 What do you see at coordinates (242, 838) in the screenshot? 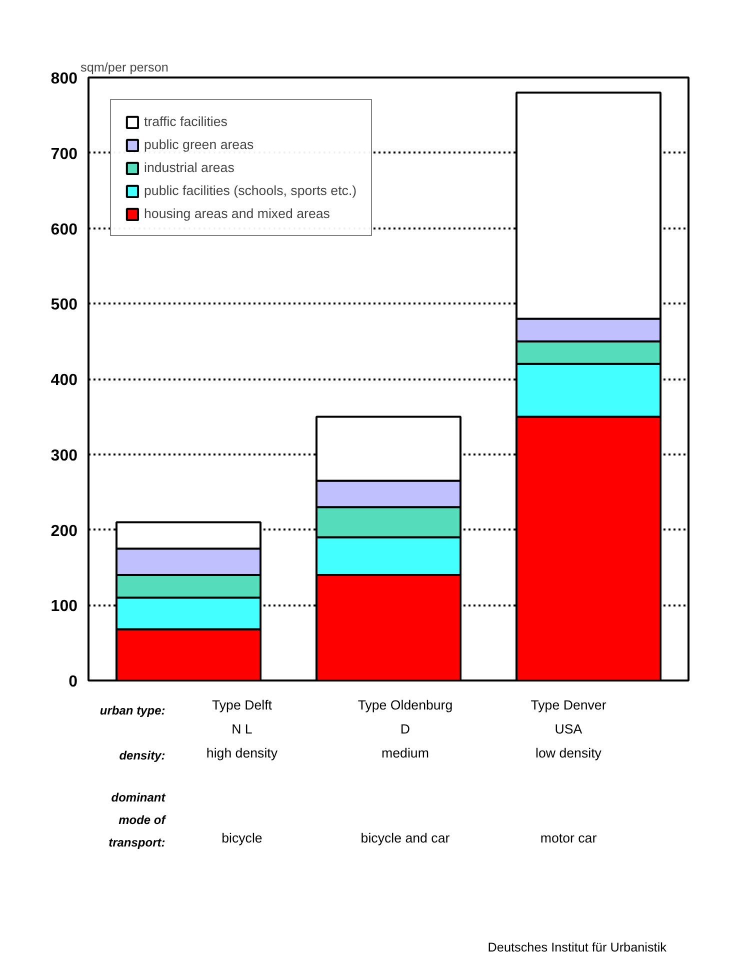
I see `text: bicycle` at bounding box center [242, 838].